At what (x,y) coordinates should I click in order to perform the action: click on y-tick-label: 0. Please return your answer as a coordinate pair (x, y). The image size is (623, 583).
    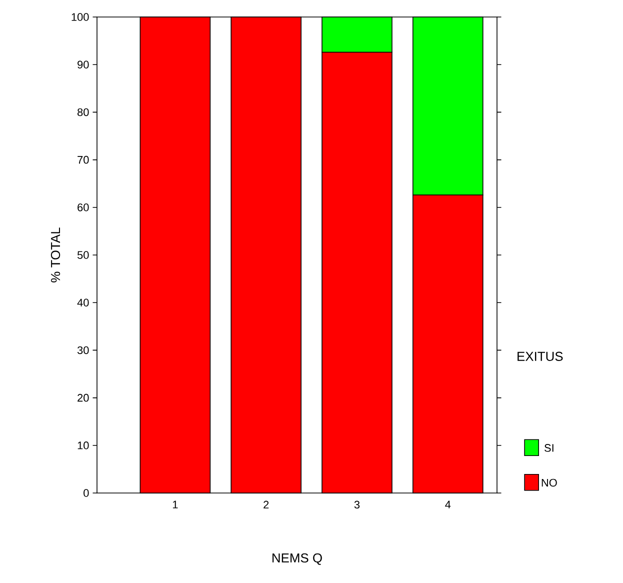
    Looking at the image, I should click on (86, 493).